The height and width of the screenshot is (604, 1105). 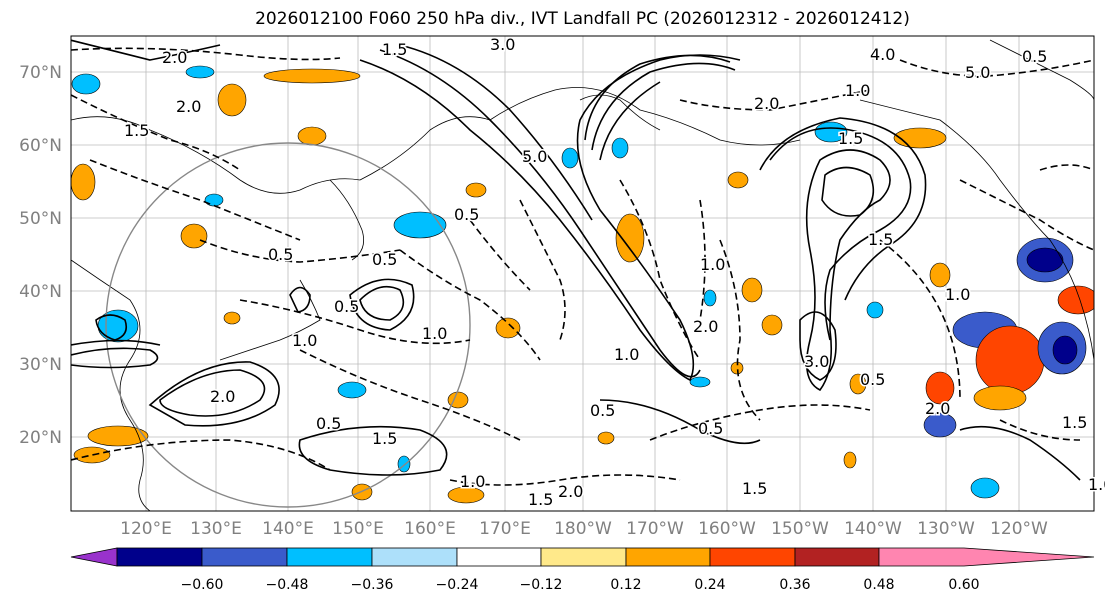 I want to click on lon-label: 170°W, so click(x=655, y=529).